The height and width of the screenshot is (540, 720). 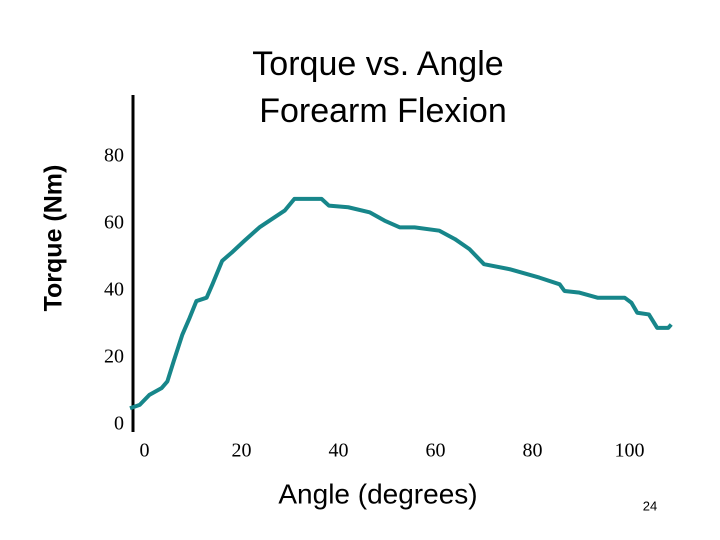 I want to click on x-tick-label: 80, so click(x=533, y=451).